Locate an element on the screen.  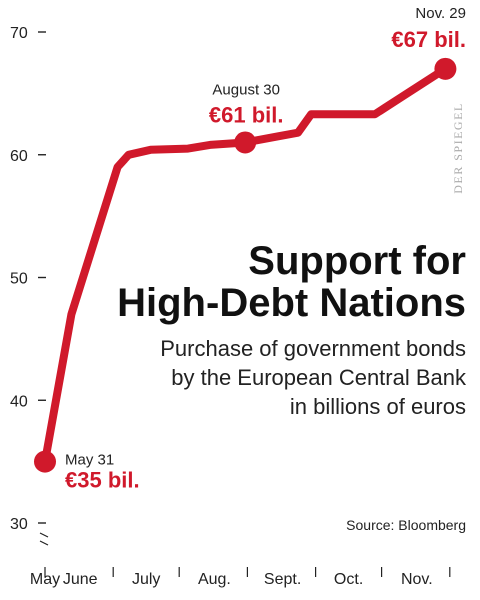
y-tick-label-50: 50 is located at coordinates (19, 279).